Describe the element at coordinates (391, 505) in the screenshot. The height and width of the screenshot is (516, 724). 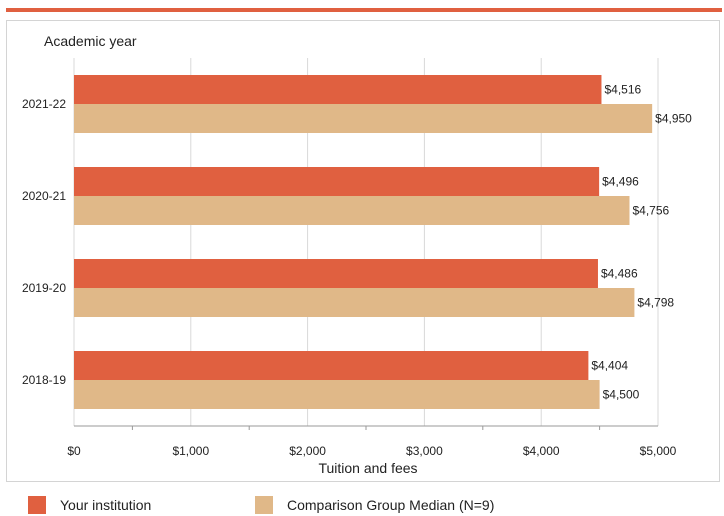
I see `legend-label-comparison-group: Comparison Group Median (N=9)` at that location.